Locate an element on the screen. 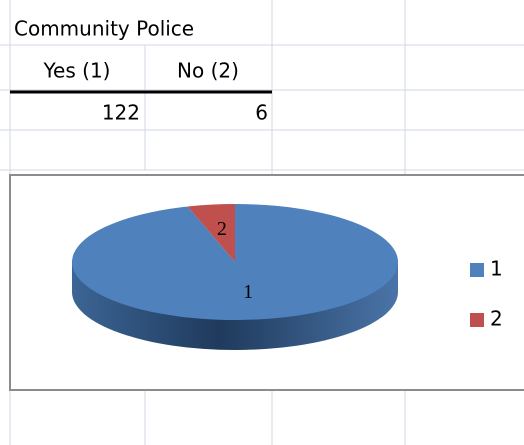  data-label: 1 is located at coordinates (248, 292).